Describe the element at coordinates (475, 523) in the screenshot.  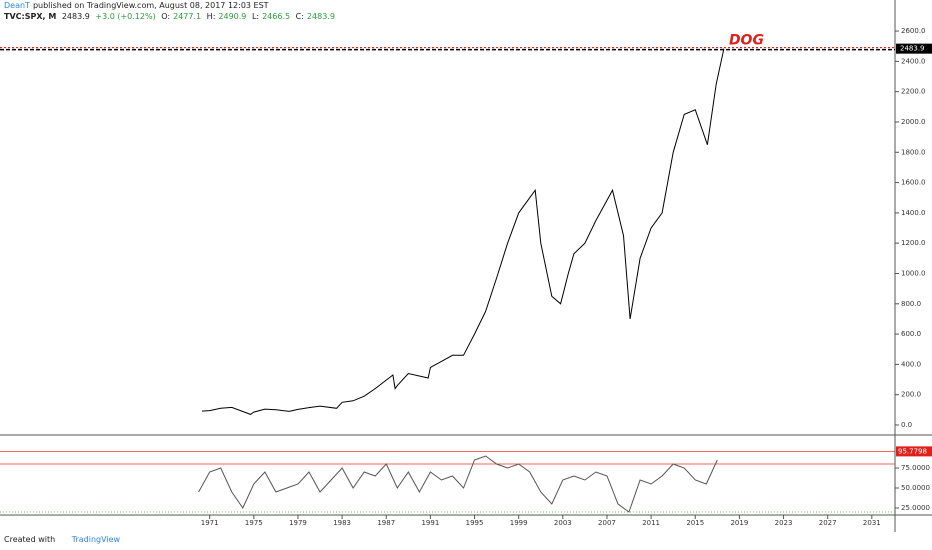
I see `x-tick-label: 1995` at that location.